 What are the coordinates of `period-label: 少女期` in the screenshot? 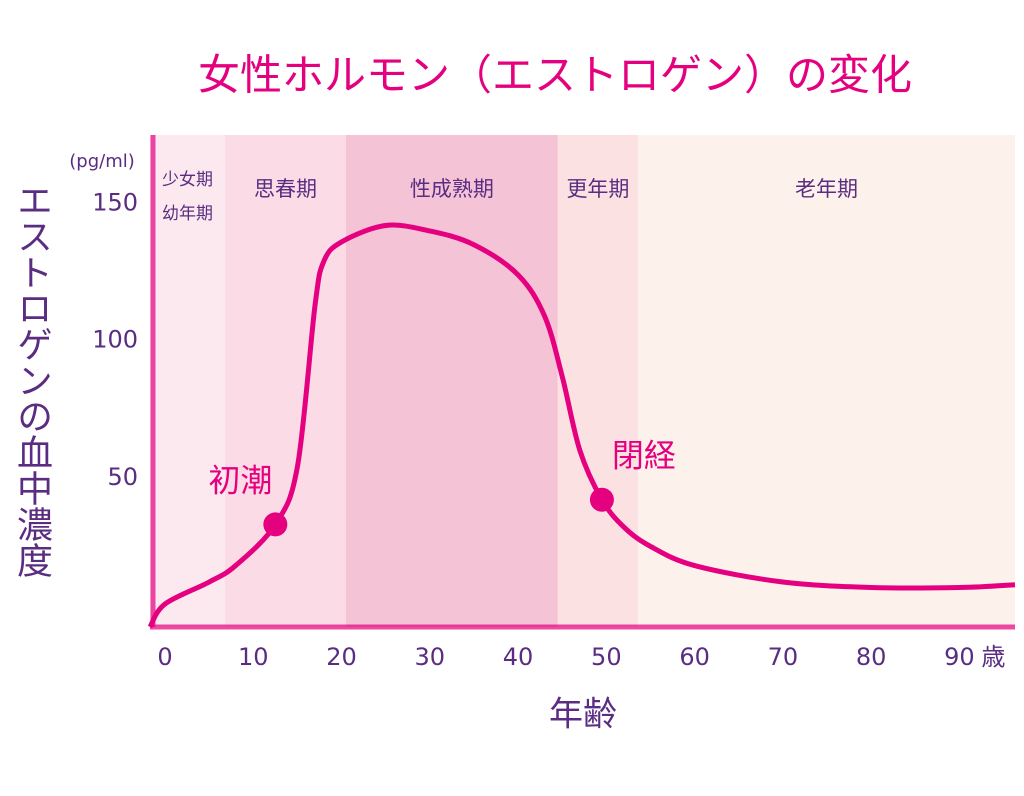 It's located at (187, 180).